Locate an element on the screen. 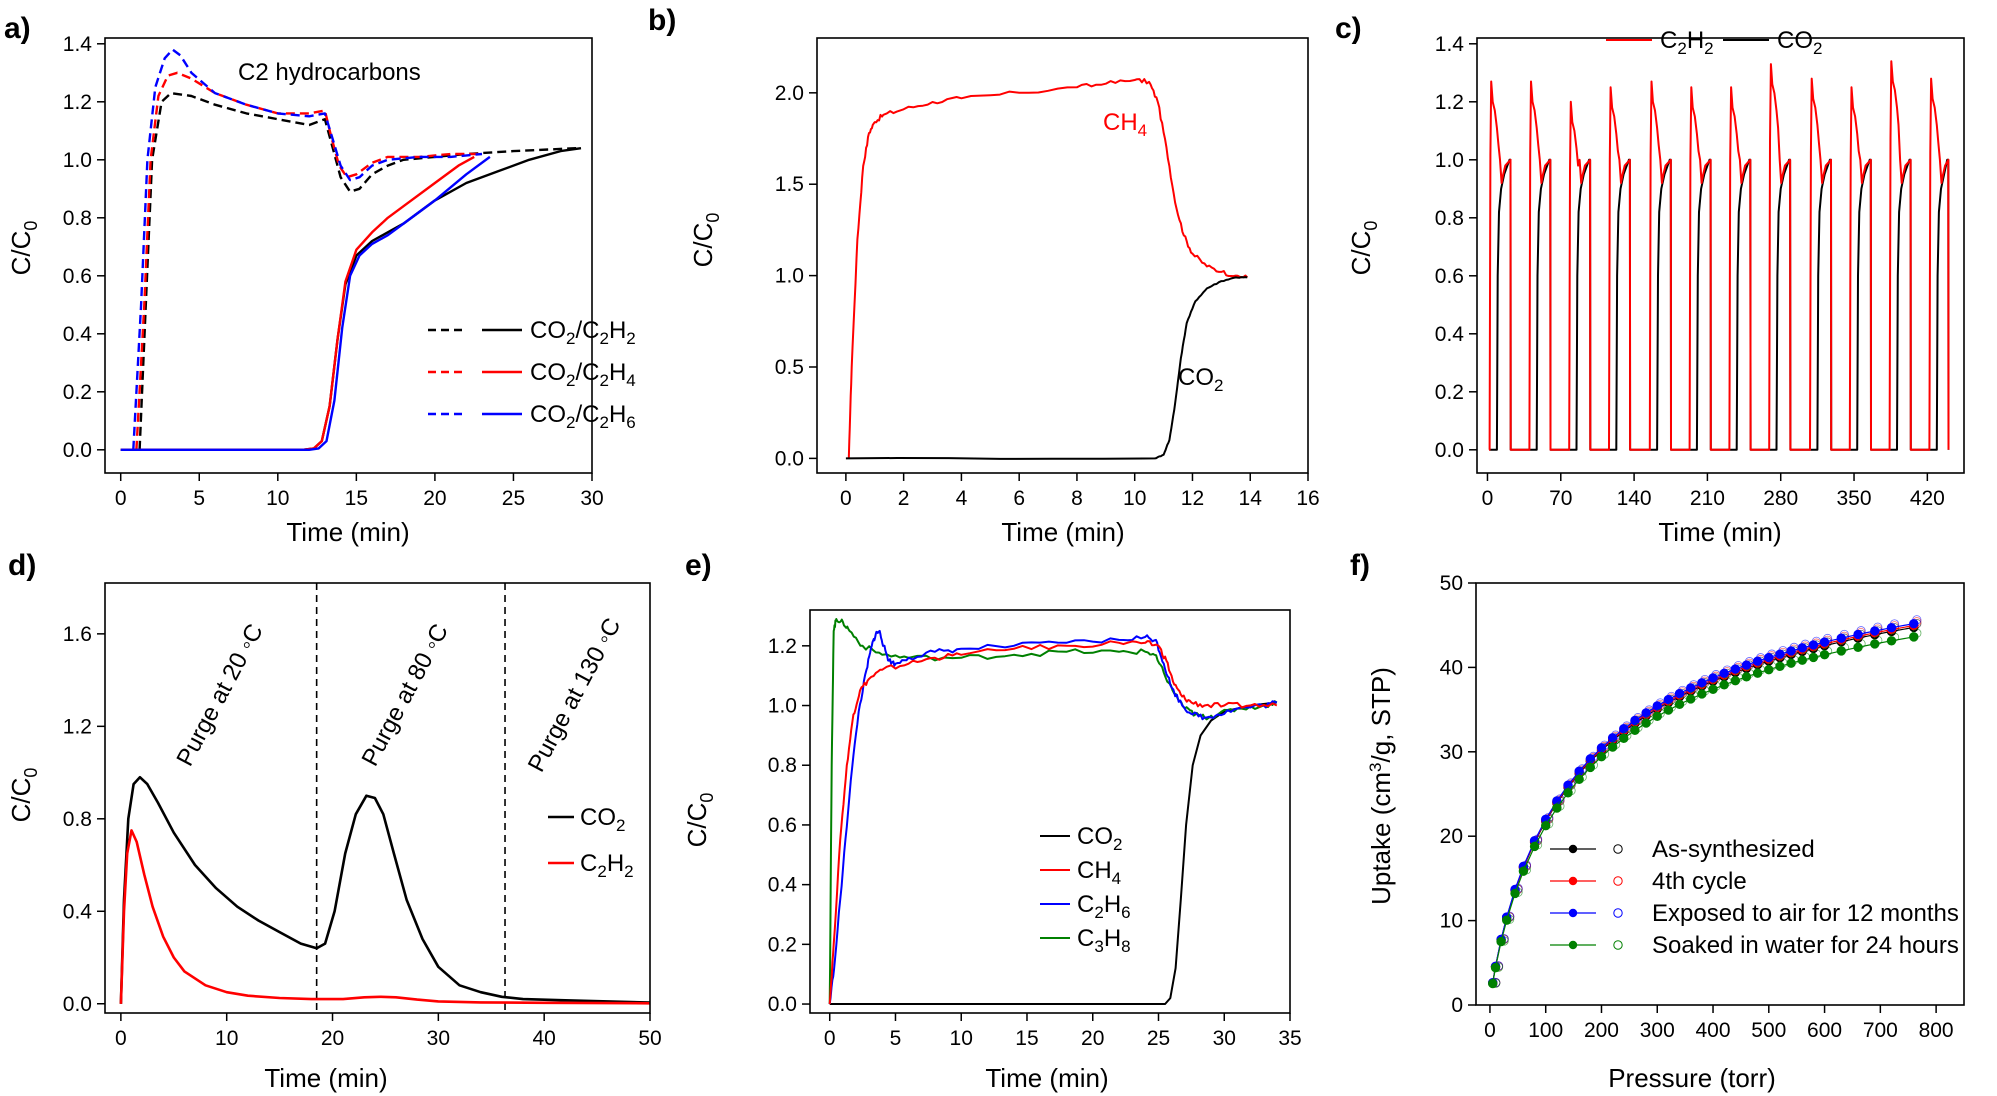 This screenshot has height=1096, width=1997. panel-label-a: a) is located at coordinates (17, 28).